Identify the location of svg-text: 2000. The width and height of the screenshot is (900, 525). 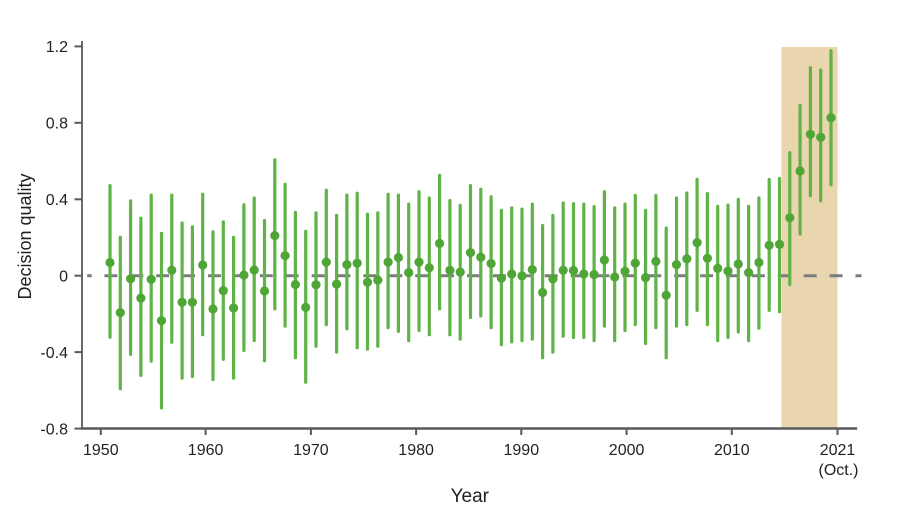
(627, 450).